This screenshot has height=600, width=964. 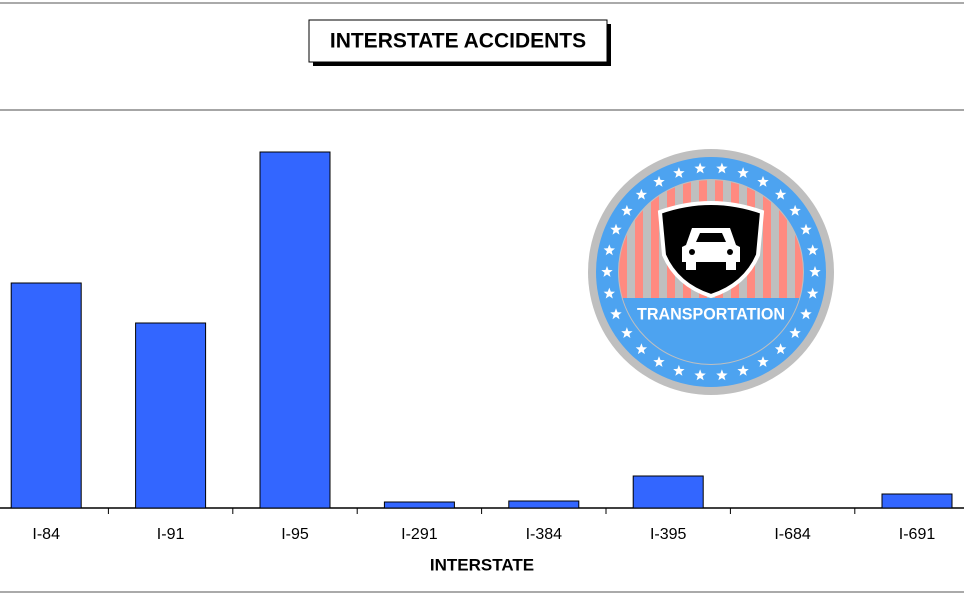 What do you see at coordinates (171, 534) in the screenshot?
I see `x-tick-label: I-91` at bounding box center [171, 534].